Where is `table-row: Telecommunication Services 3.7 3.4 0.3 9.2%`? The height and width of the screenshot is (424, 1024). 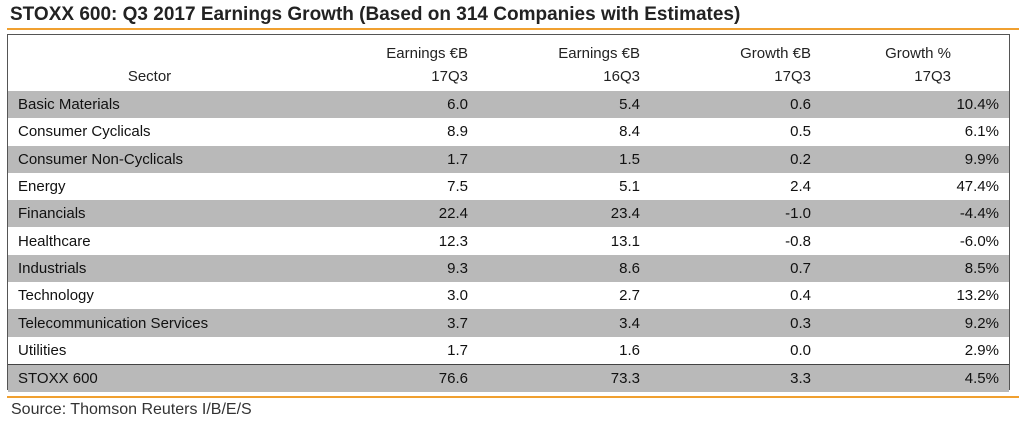
table-row: Telecommunication Services 3.7 3.4 0.3 9.2% is located at coordinates (508, 323).